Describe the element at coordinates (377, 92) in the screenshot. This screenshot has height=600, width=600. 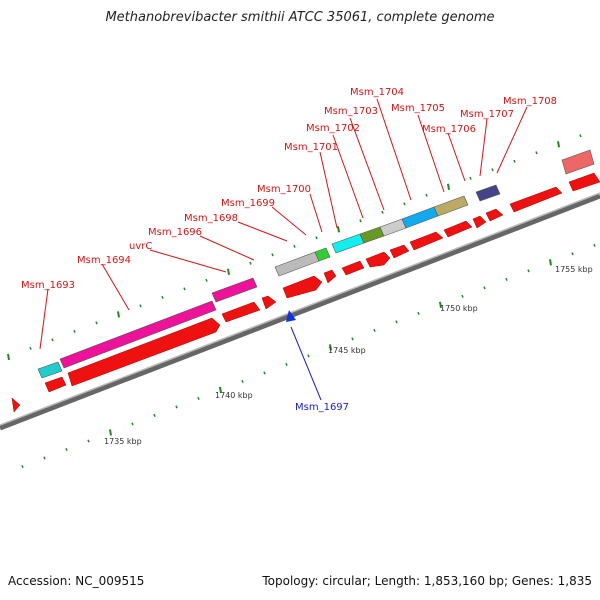
I see `gene-label-msm-1704: Msm_1704` at that location.